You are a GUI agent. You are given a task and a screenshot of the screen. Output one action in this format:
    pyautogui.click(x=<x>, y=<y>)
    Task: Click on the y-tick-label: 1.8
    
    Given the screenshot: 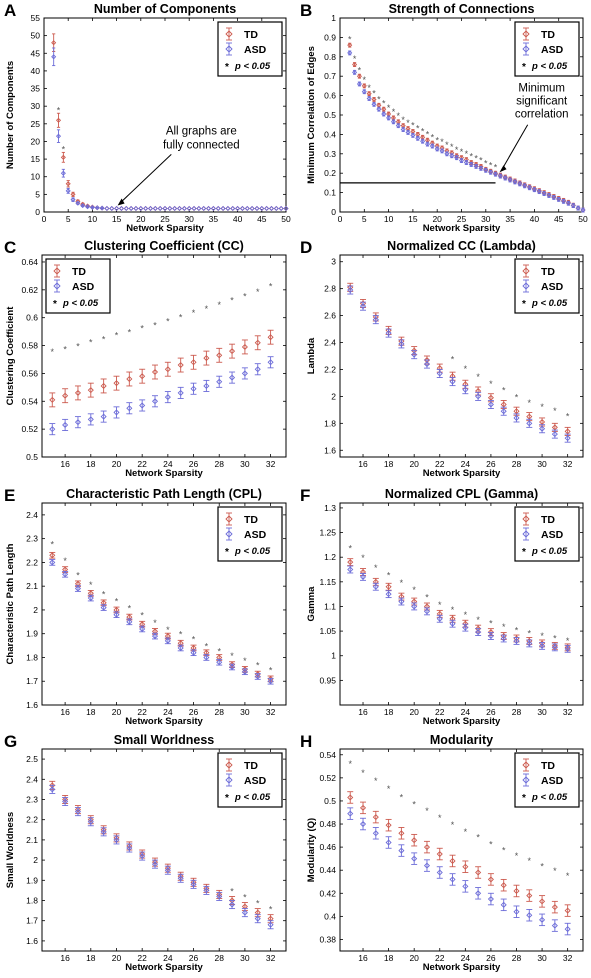 What is the action you would take?
    pyautogui.click(x=330, y=423)
    